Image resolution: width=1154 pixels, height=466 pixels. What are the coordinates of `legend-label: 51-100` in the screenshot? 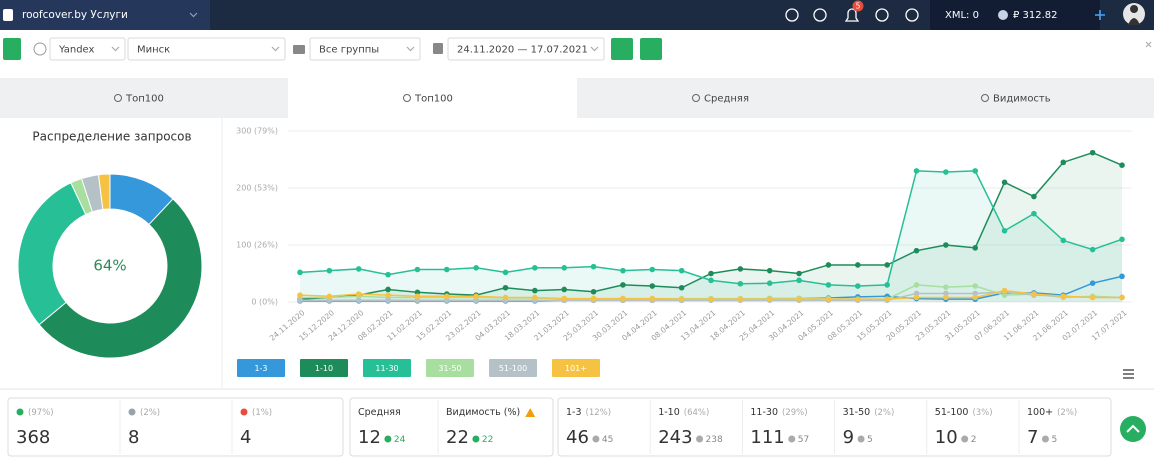 It's located at (513, 368).